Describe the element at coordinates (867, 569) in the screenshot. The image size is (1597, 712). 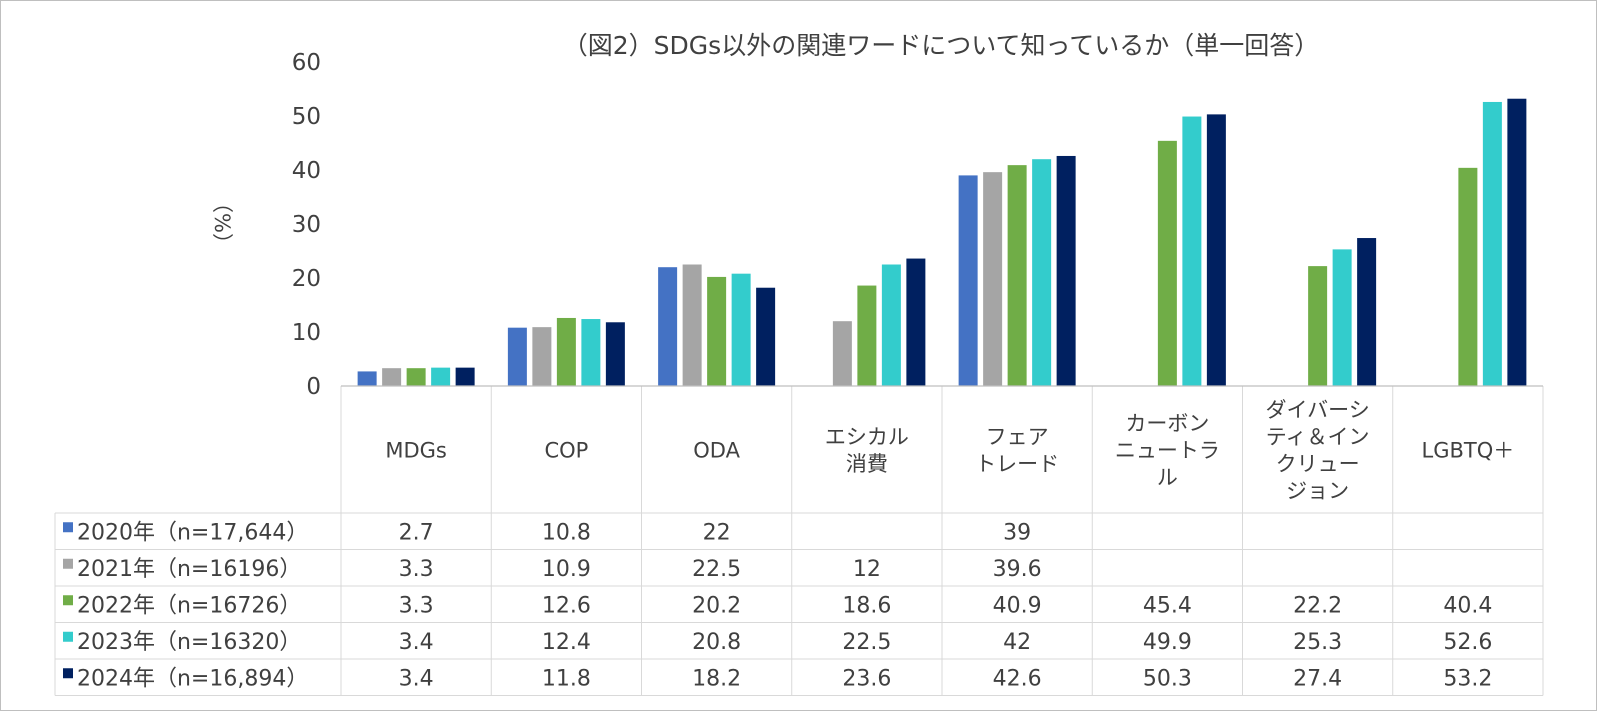
I see `table-cell-value: 12` at that location.